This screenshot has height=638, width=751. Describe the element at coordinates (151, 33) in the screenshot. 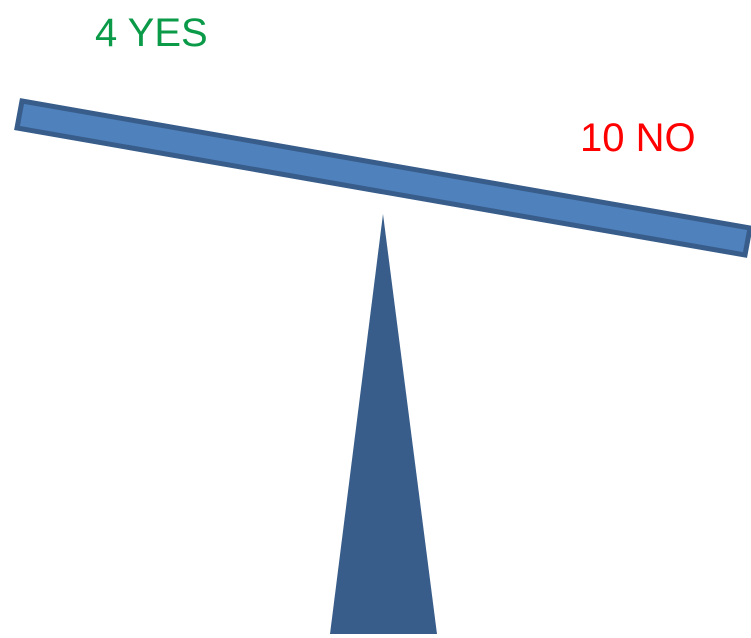

I see `yes-count-label: 4 YES` at that location.